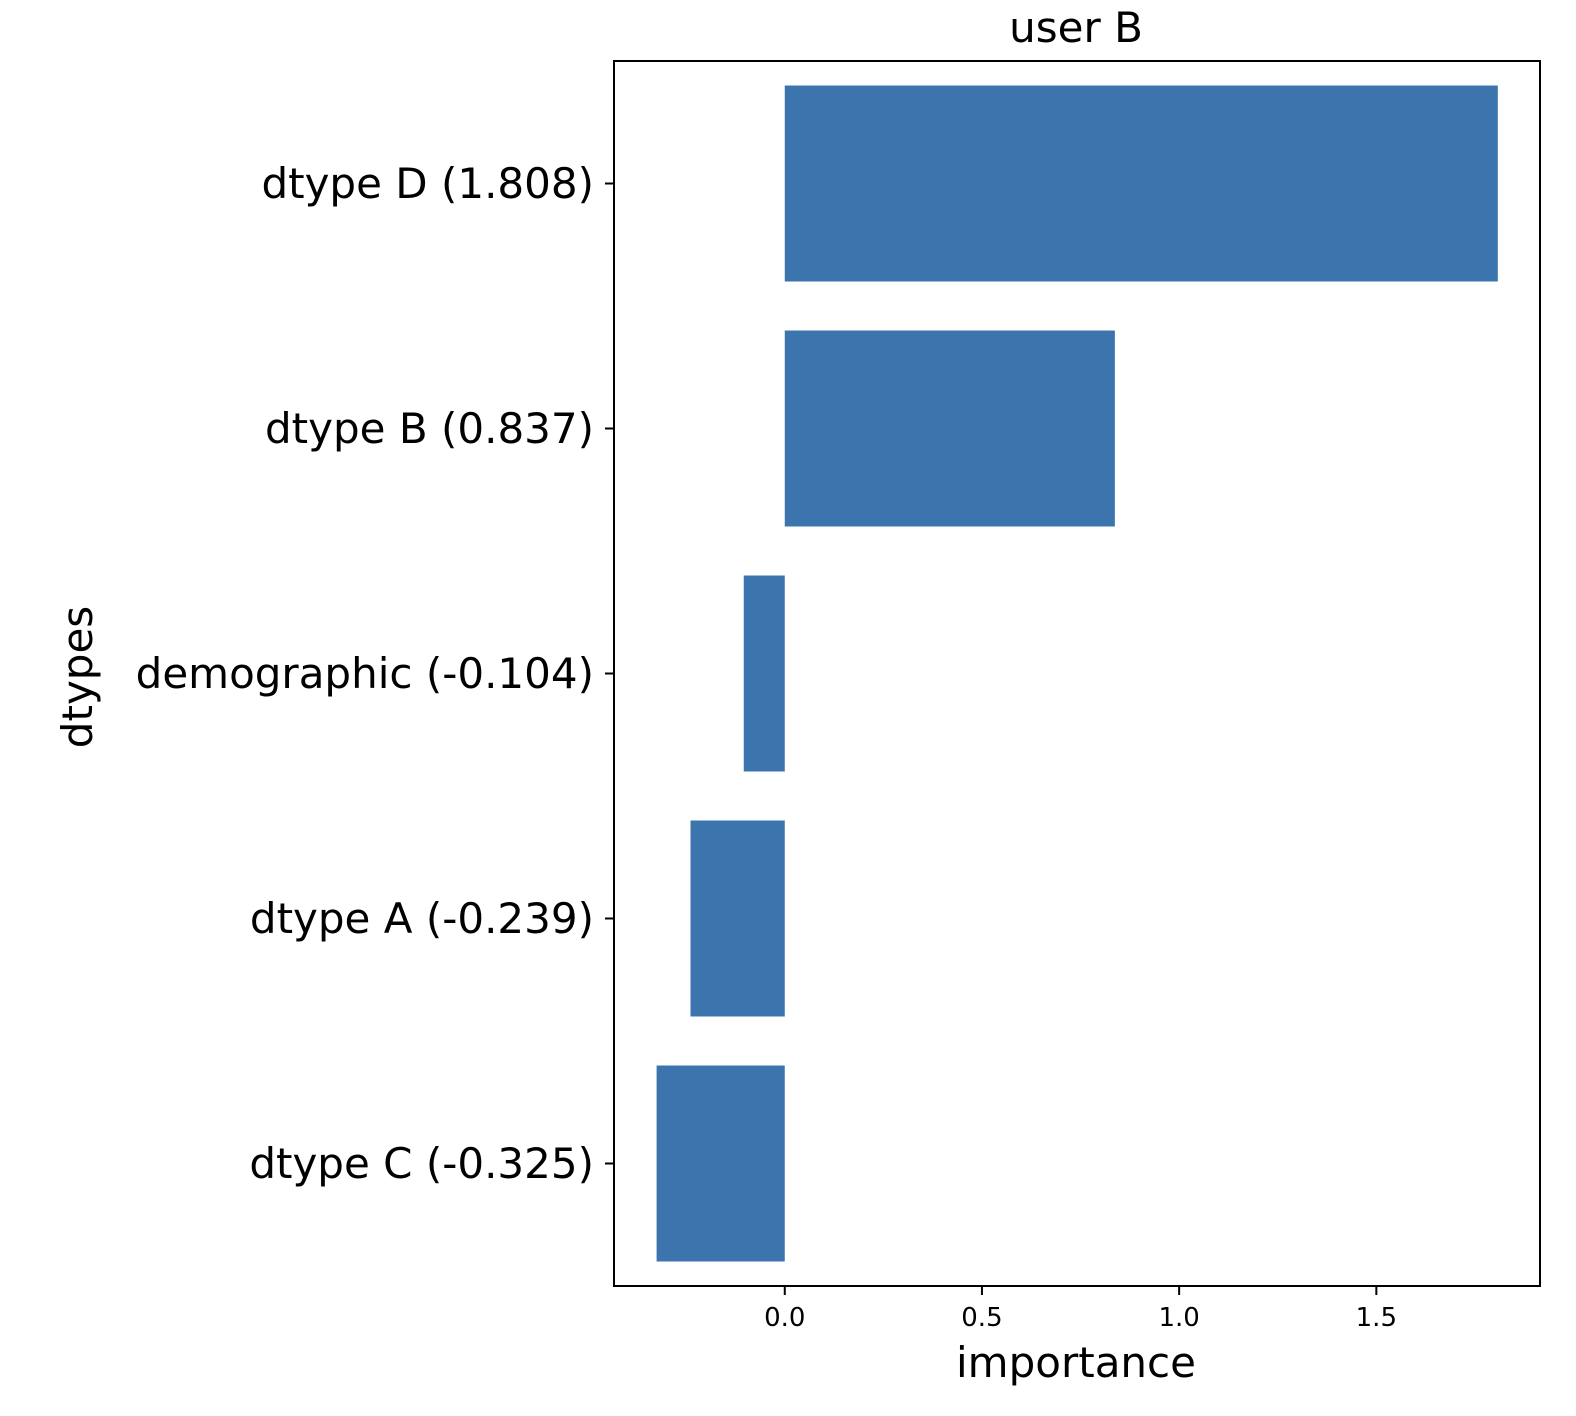 The image size is (1576, 1416). What do you see at coordinates (981, 1318) in the screenshot?
I see `x-tick-label: 0.5` at bounding box center [981, 1318].